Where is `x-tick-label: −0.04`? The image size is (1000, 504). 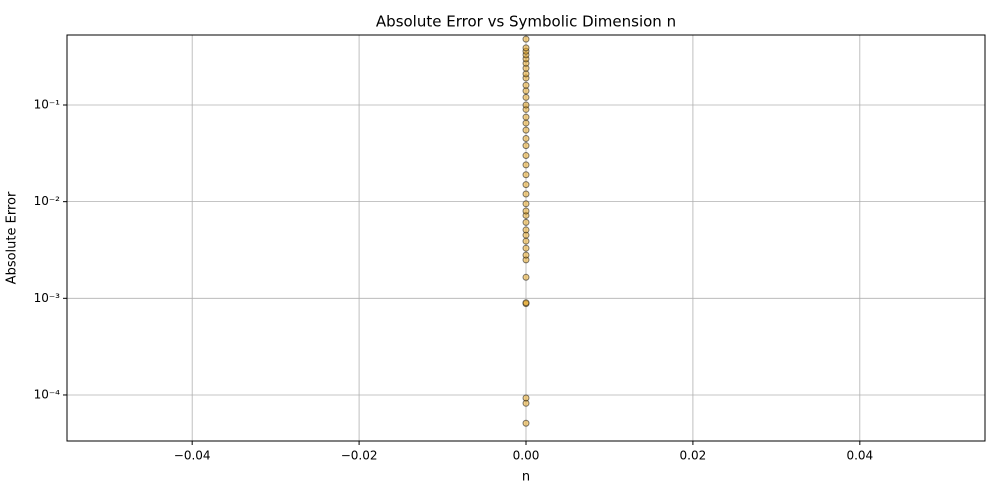 x-tick-label: −0.04 is located at coordinates (192, 456).